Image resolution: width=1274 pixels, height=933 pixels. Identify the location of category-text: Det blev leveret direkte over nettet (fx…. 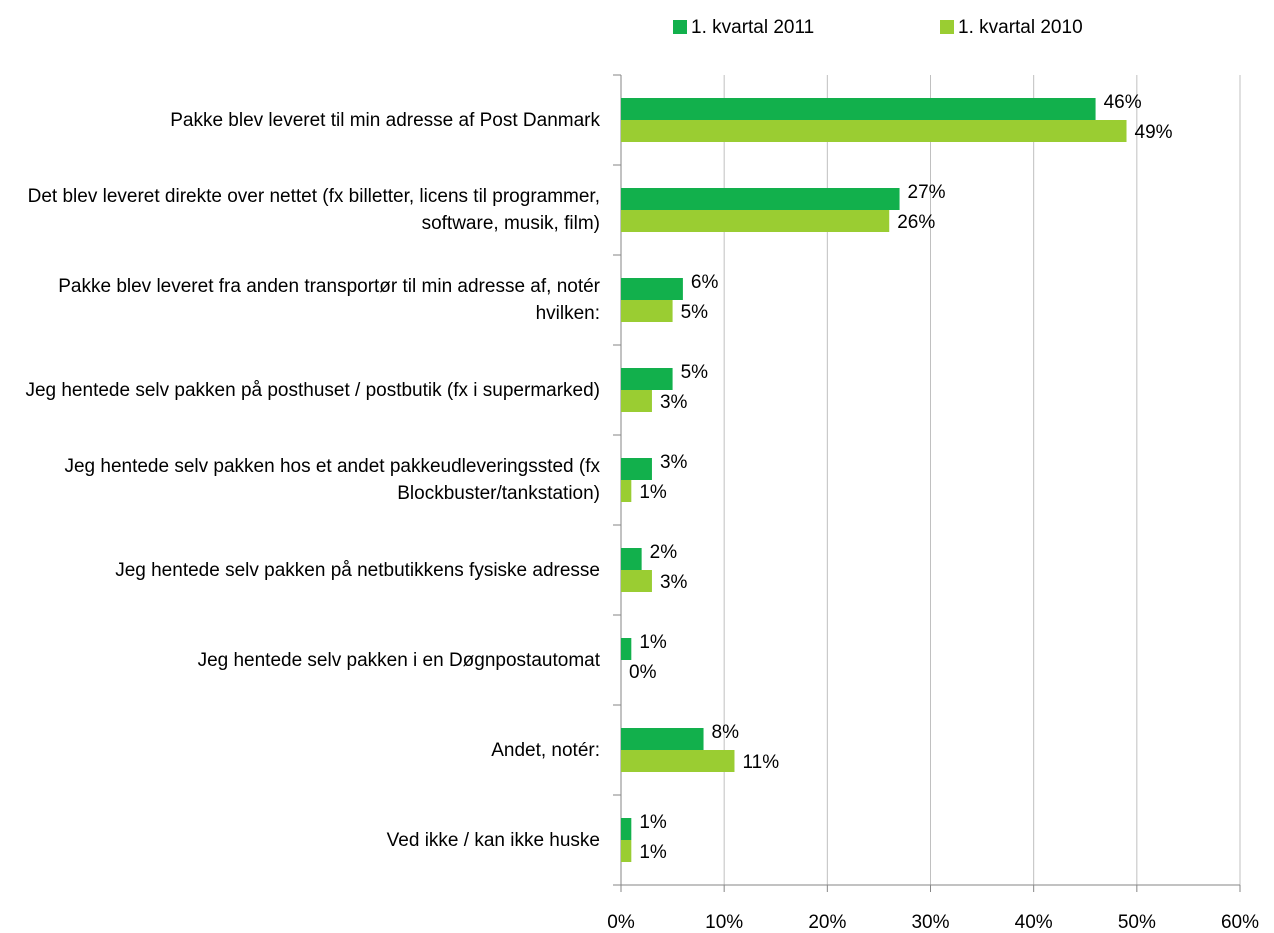
(313, 210).